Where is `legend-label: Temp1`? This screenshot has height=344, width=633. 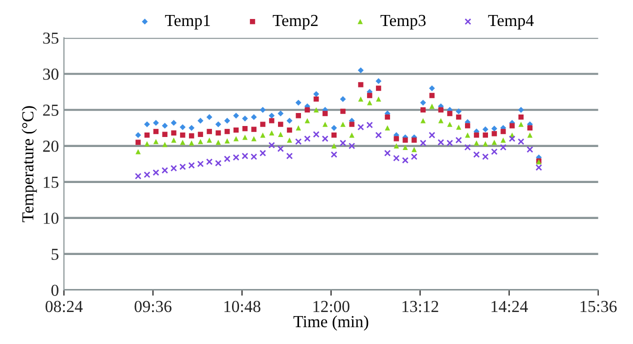
legend-label: Temp1 is located at coordinates (187, 22).